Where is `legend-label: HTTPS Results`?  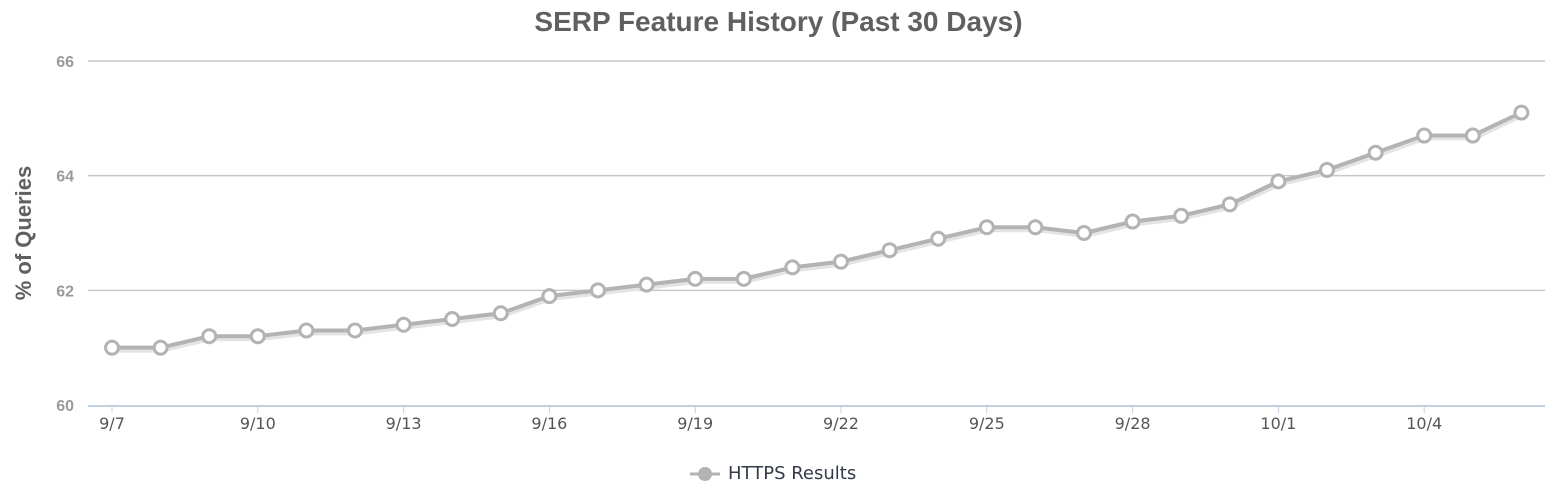
legend-label: HTTPS Results is located at coordinates (792, 473).